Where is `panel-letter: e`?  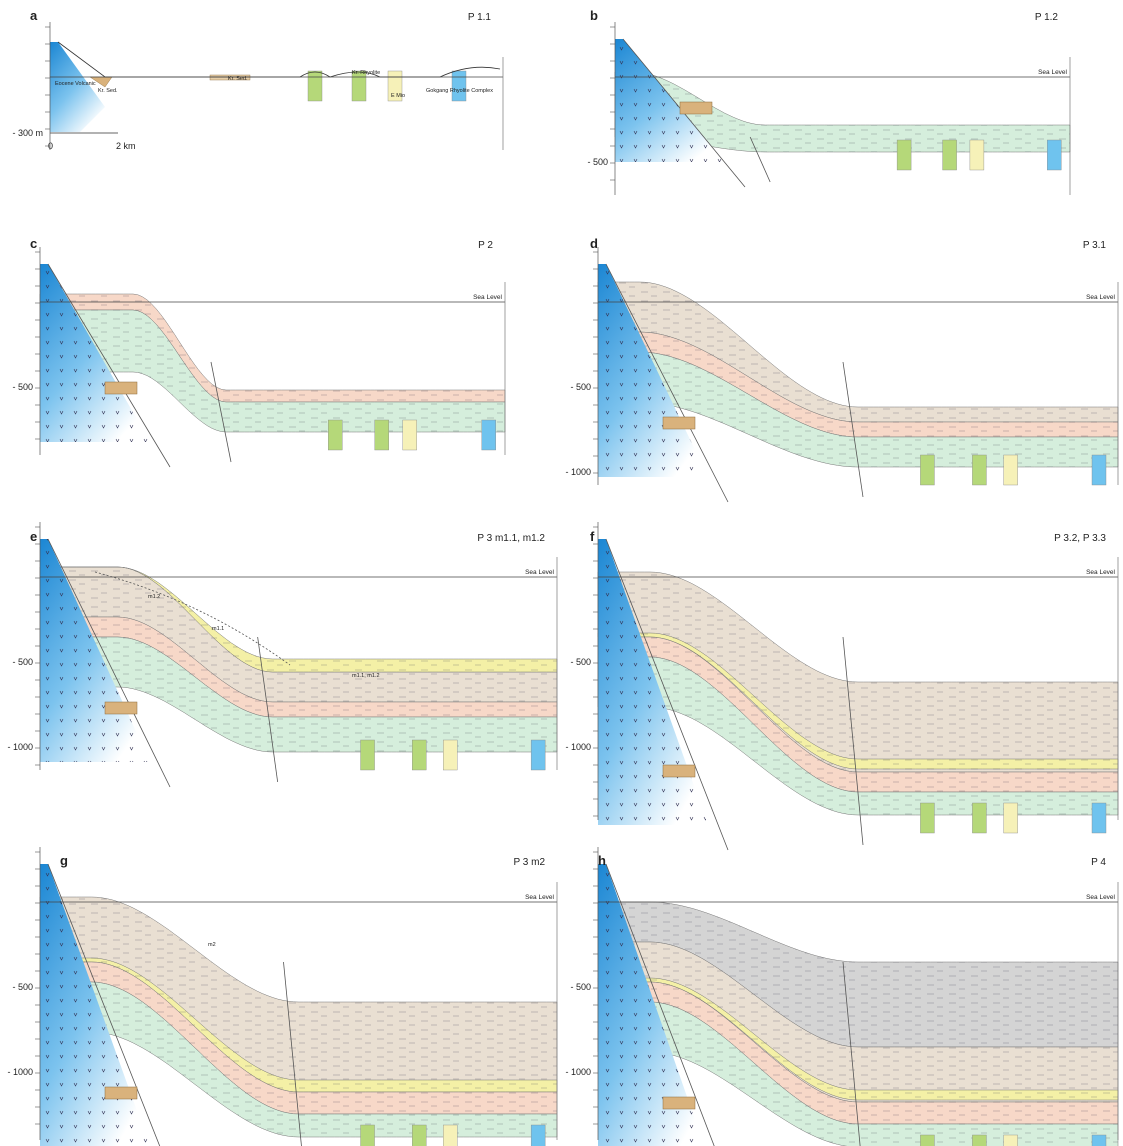
panel-letter: e is located at coordinates (33, 536).